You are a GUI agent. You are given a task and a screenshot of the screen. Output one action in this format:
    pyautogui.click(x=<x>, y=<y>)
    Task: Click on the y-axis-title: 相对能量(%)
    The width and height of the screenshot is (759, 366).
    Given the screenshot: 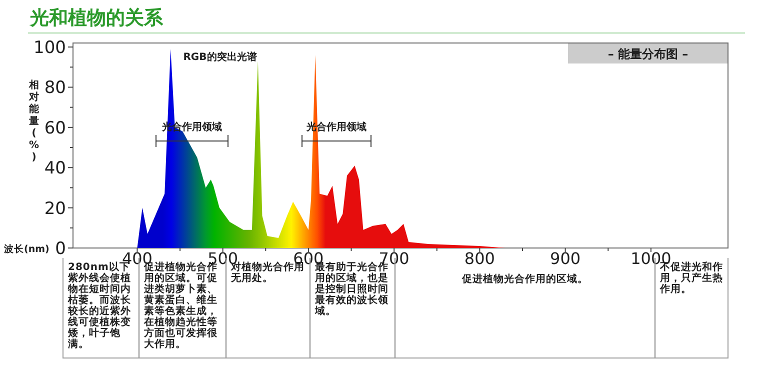 What is the action you would take?
    pyautogui.click(x=34, y=121)
    